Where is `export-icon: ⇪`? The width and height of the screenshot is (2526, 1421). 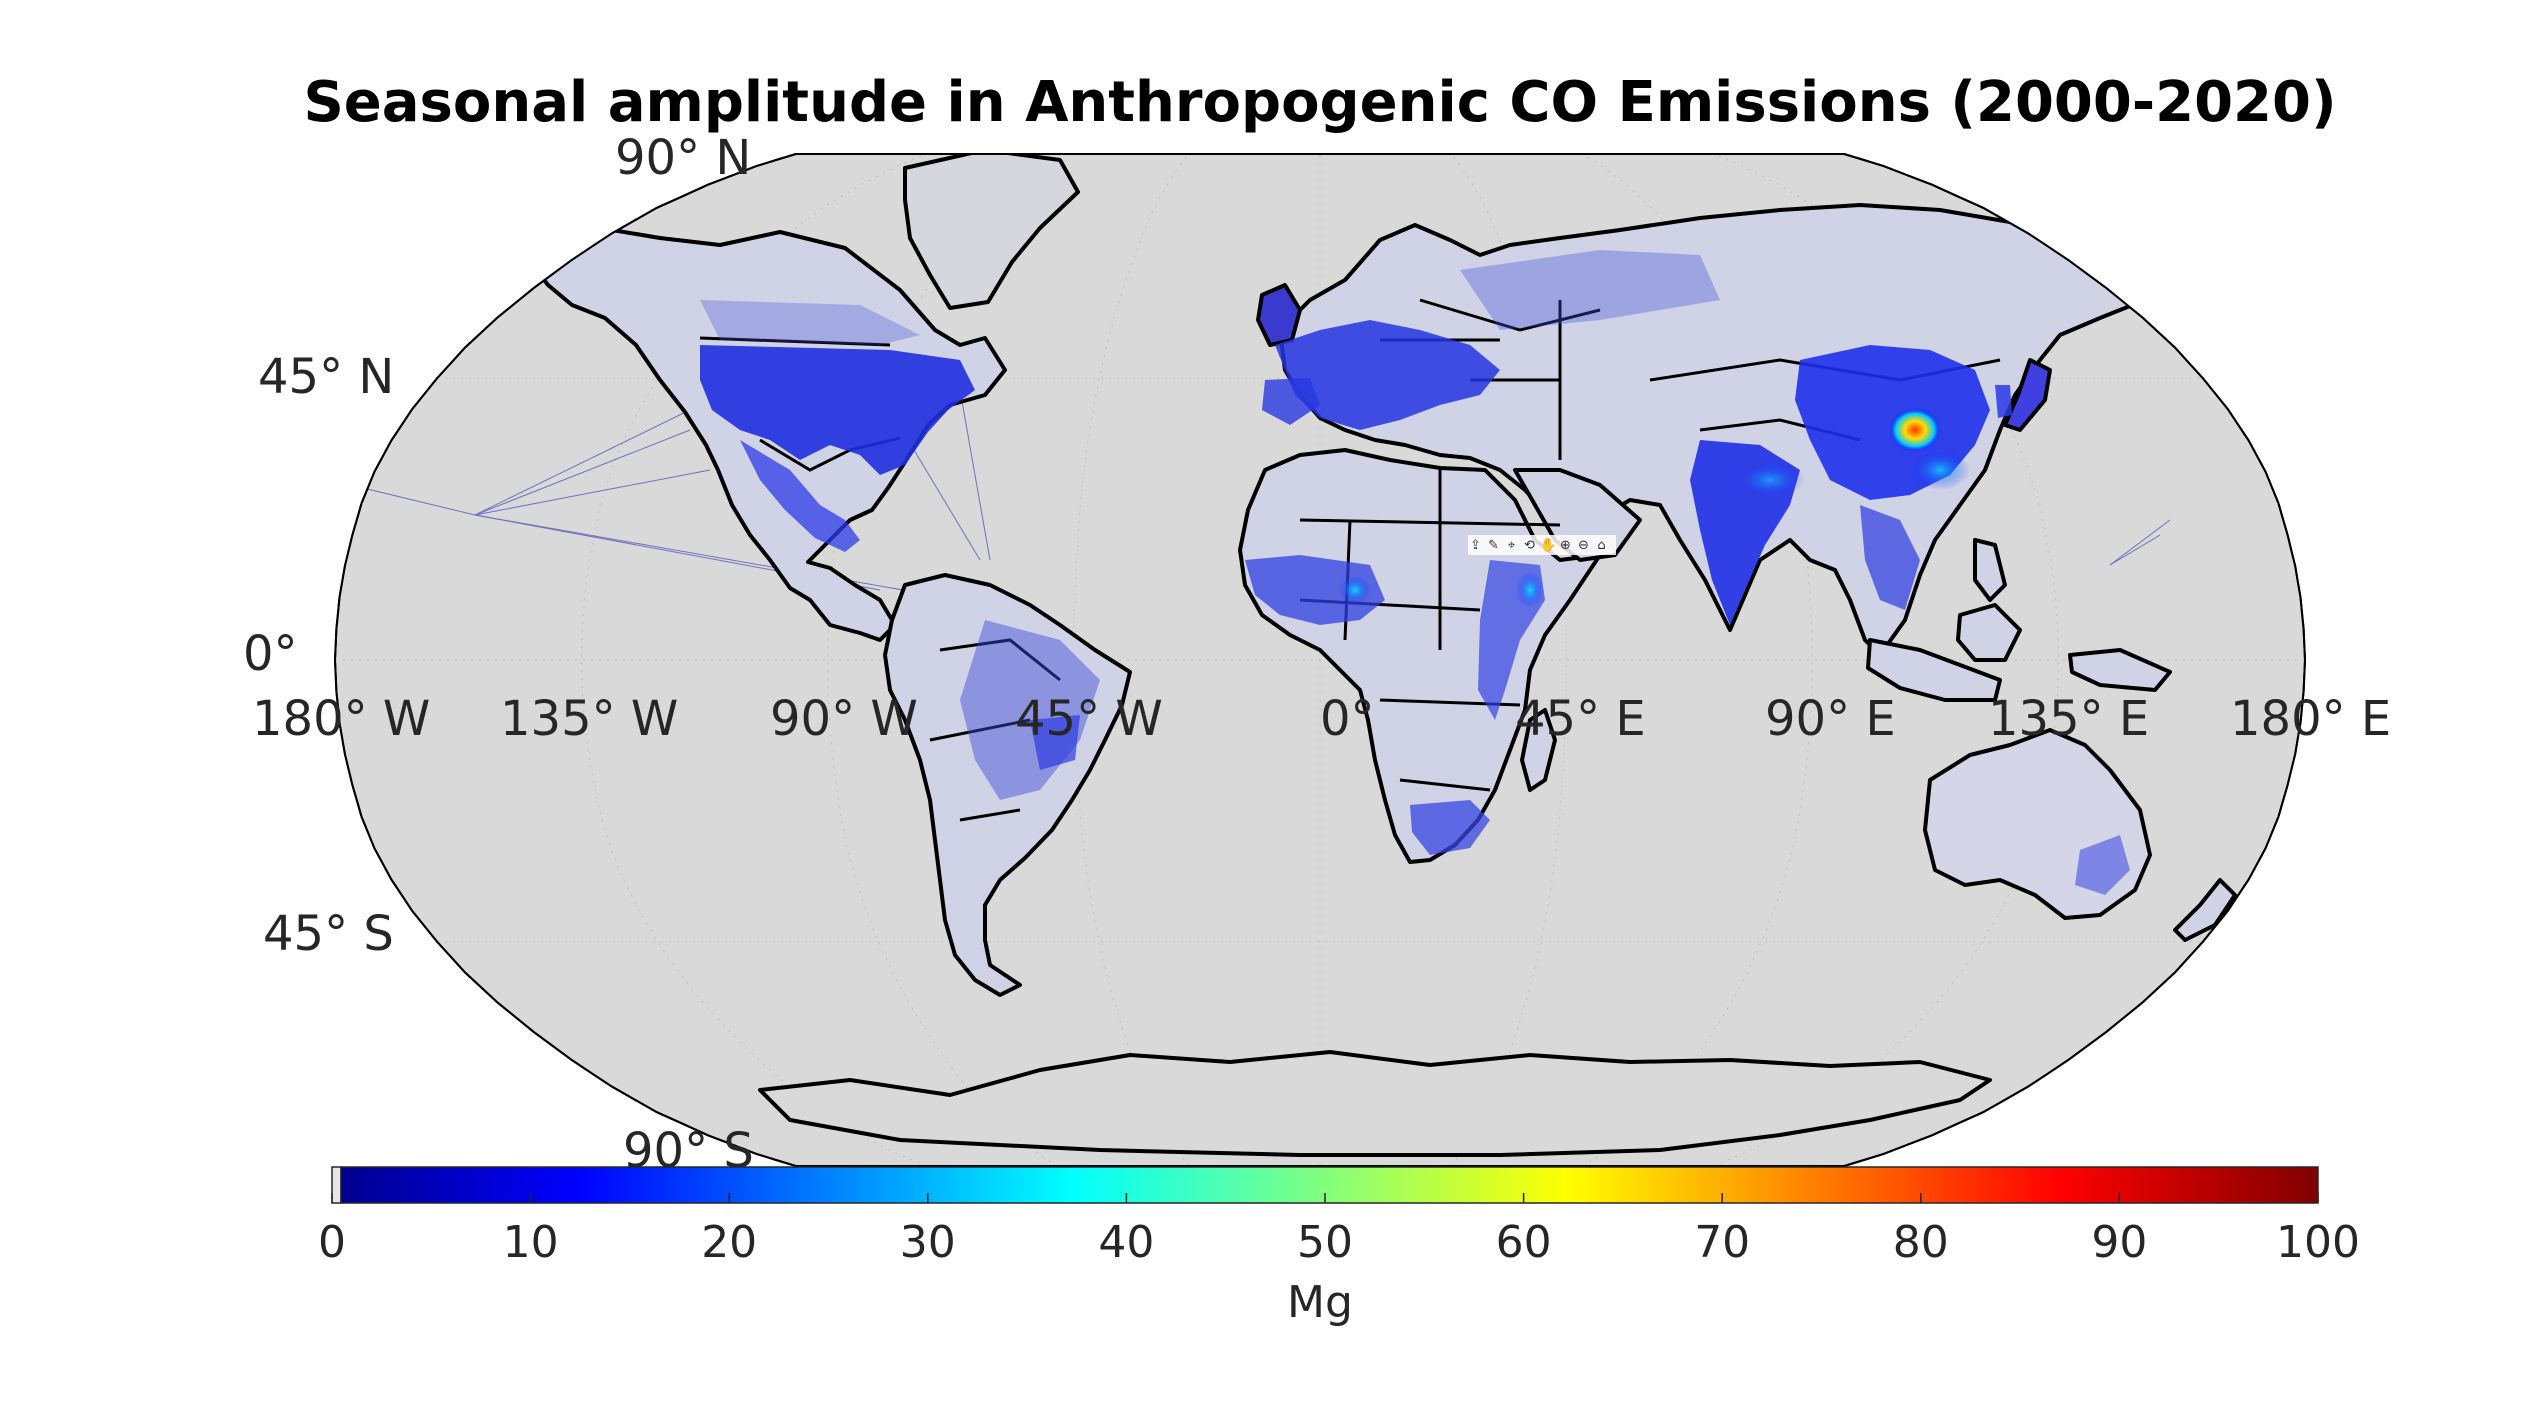 export-icon: ⇪ is located at coordinates (1475, 545).